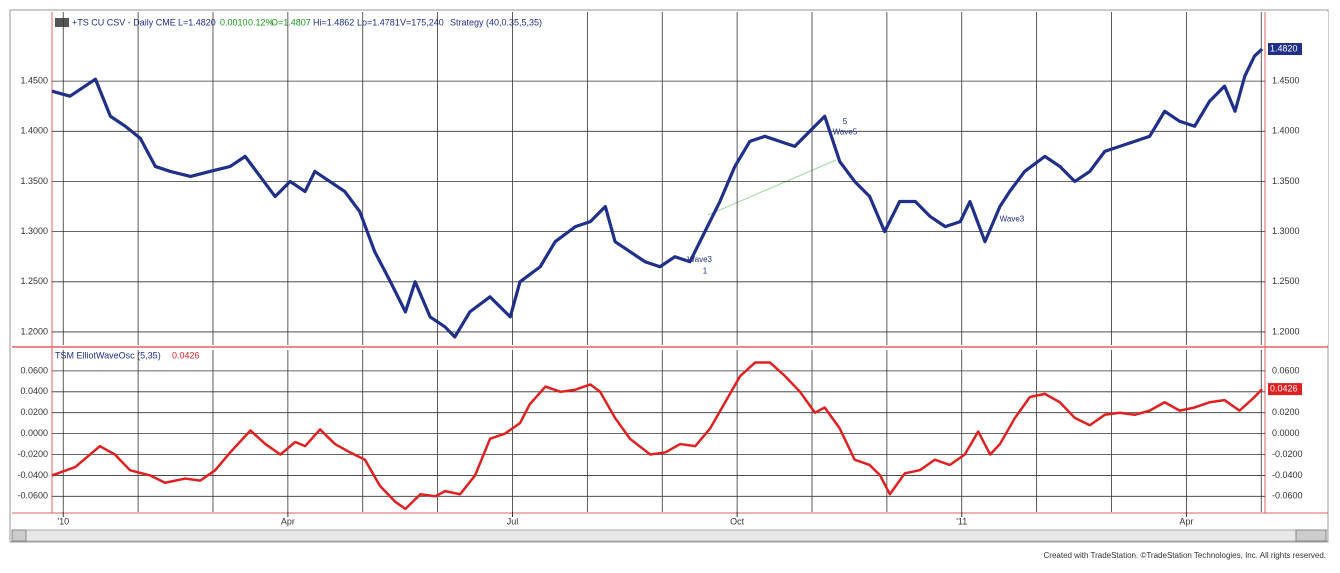 Image resolution: width=1340 pixels, height=573 pixels. I want to click on header-strategy: Strategy (40,0.35,5,35), so click(496, 22).